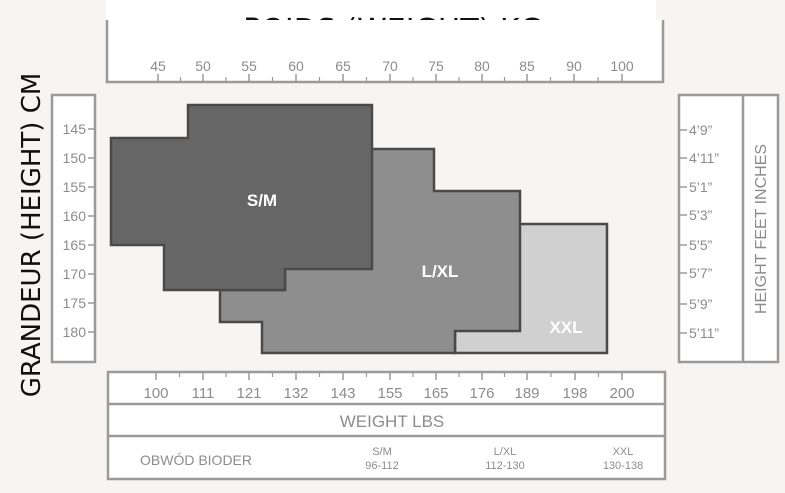 The width and height of the screenshot is (785, 493). I want to click on weight-lbs-label: WEIGHT LBS, so click(392, 421).